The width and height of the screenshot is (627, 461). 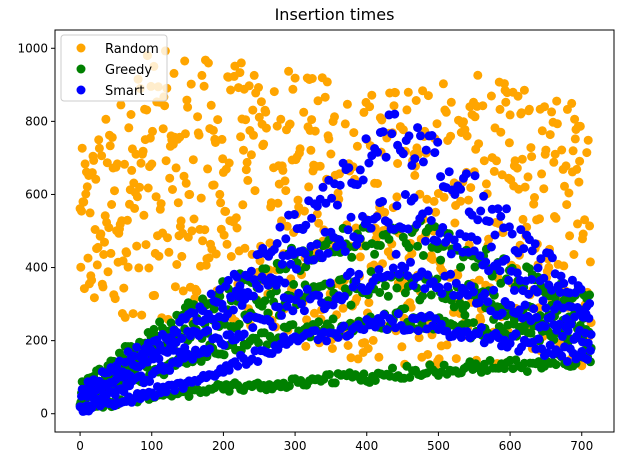 I want to click on x-tick-label: 600, so click(x=510, y=446).